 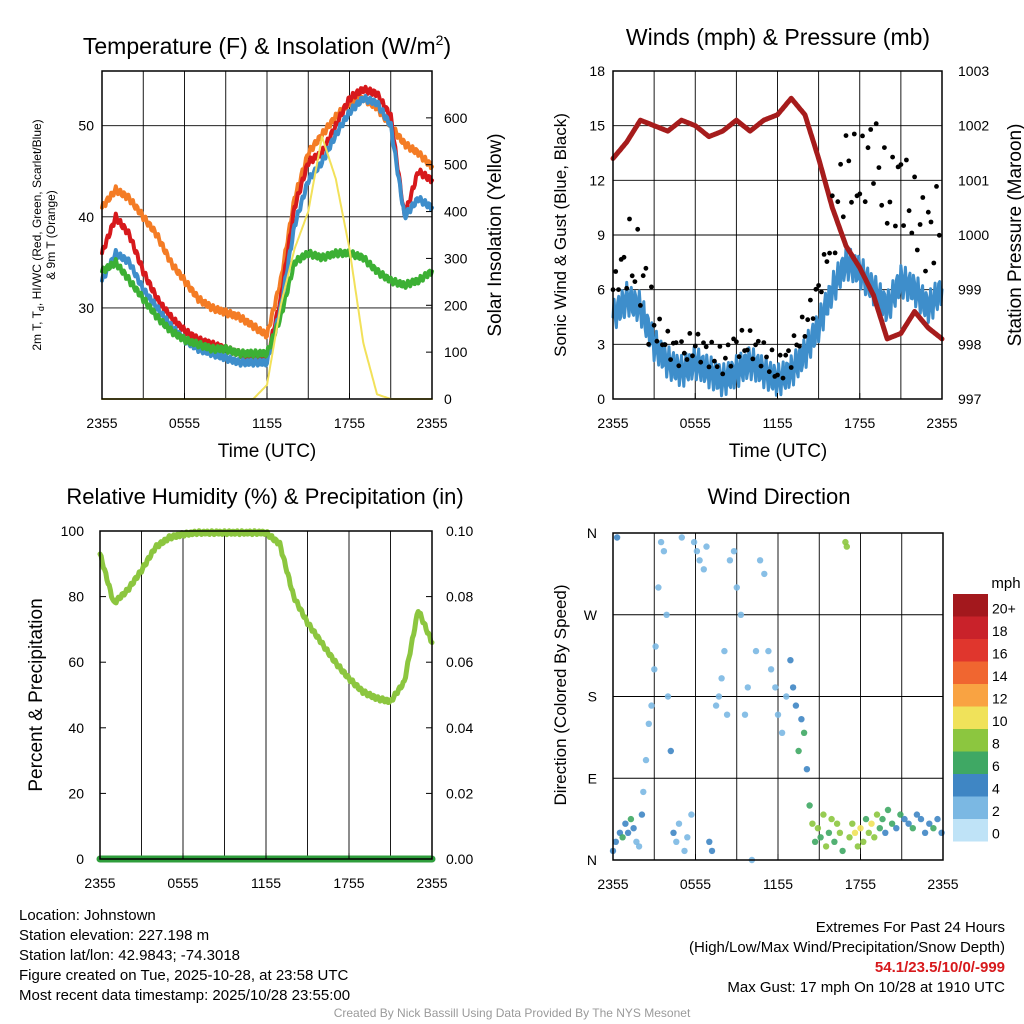 What do you see at coordinates (459, 728) in the screenshot?
I see `rh-y2tick-label: 0.04` at bounding box center [459, 728].